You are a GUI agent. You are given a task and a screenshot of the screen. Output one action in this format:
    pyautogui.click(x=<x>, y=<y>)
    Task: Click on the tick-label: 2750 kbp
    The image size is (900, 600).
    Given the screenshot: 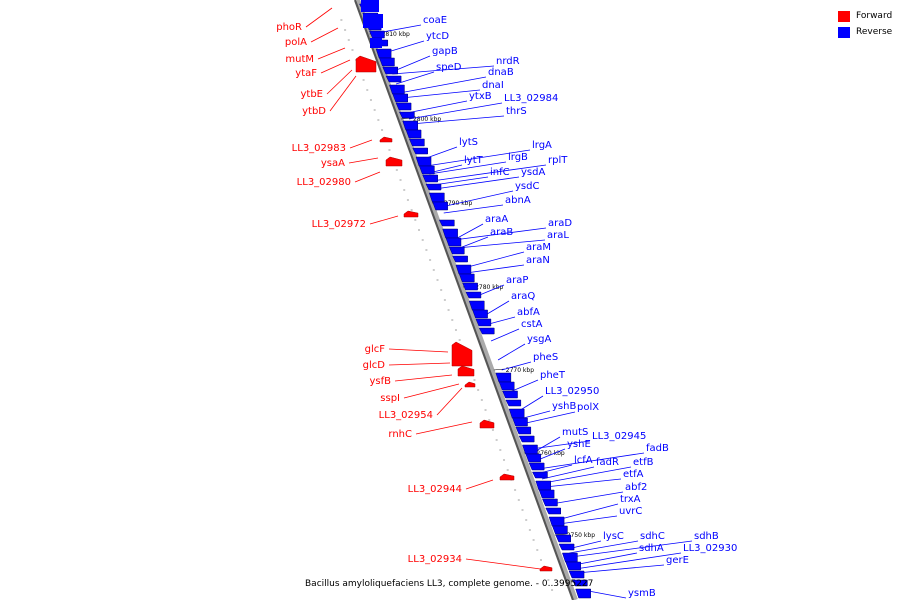 What is the action you would take?
    pyautogui.click(x=581, y=535)
    